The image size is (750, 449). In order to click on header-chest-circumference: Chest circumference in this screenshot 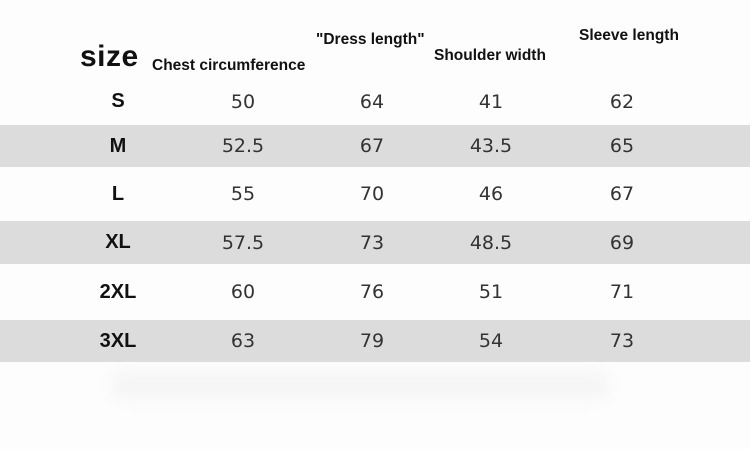, I will do `click(229, 65)`.